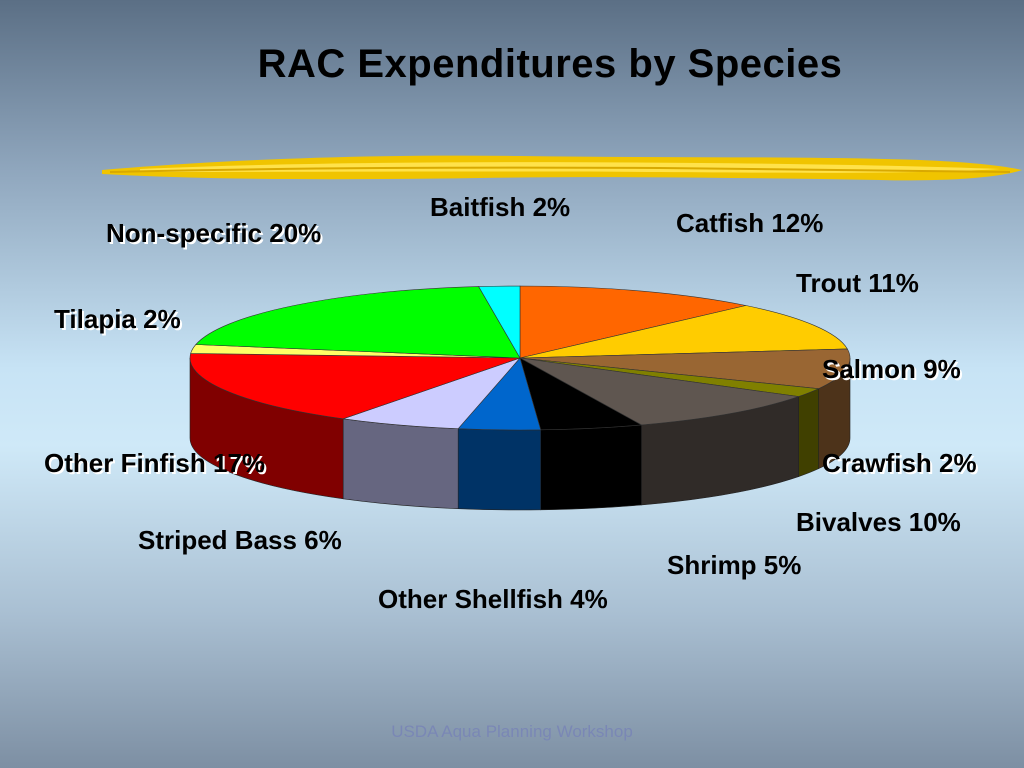  Describe the element at coordinates (499, 469) in the screenshot. I see `pie-side-other-shellfish` at that location.